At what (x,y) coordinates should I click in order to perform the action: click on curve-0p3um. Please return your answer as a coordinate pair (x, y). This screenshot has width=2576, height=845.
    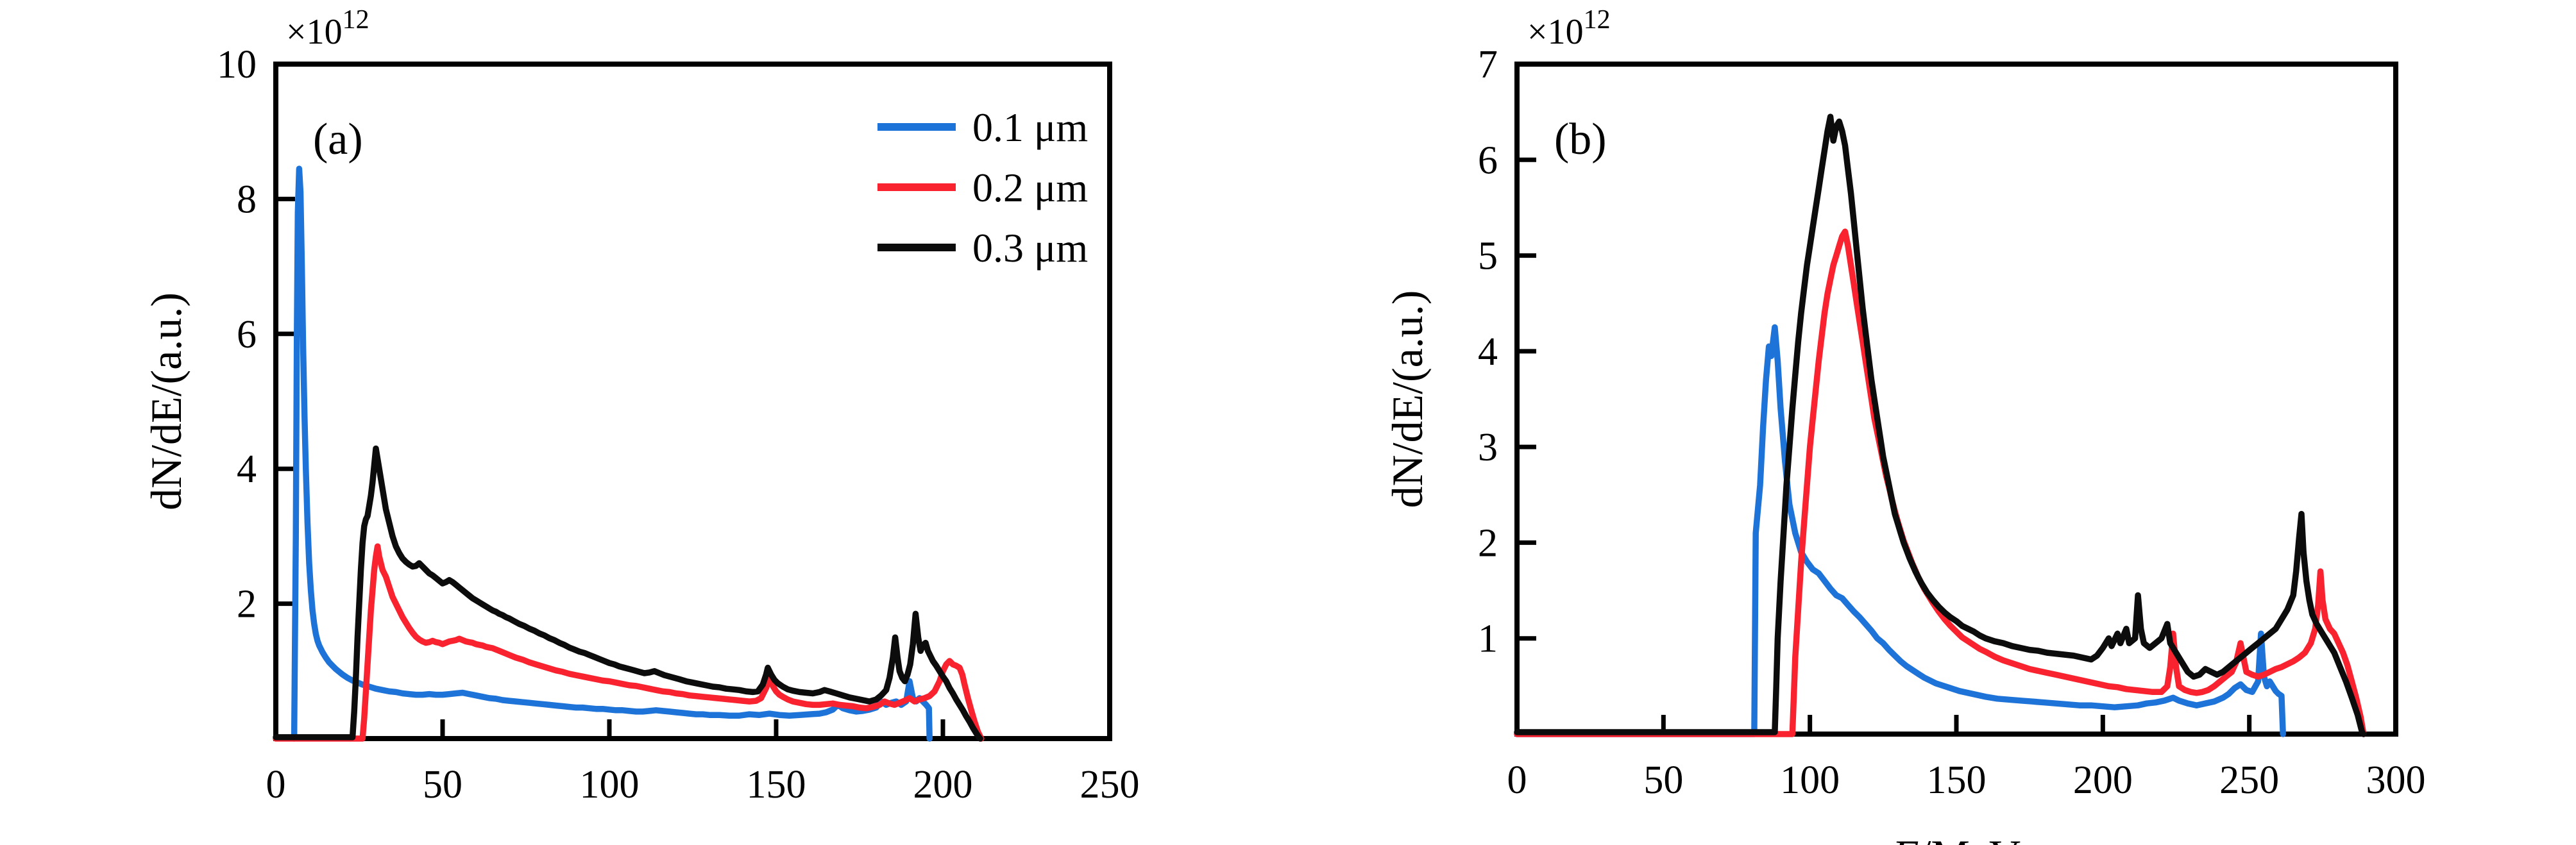
    Looking at the image, I should click on (628, 593).